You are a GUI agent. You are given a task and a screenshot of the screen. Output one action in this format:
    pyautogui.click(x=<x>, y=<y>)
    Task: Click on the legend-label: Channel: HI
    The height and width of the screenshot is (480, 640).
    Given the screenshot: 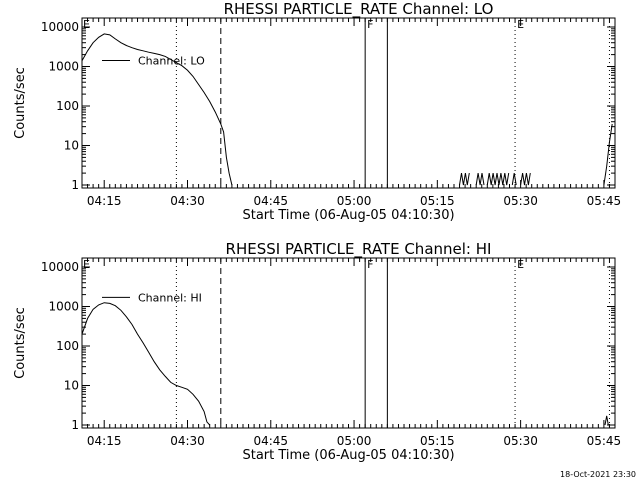 What is the action you would take?
    pyautogui.click(x=170, y=297)
    